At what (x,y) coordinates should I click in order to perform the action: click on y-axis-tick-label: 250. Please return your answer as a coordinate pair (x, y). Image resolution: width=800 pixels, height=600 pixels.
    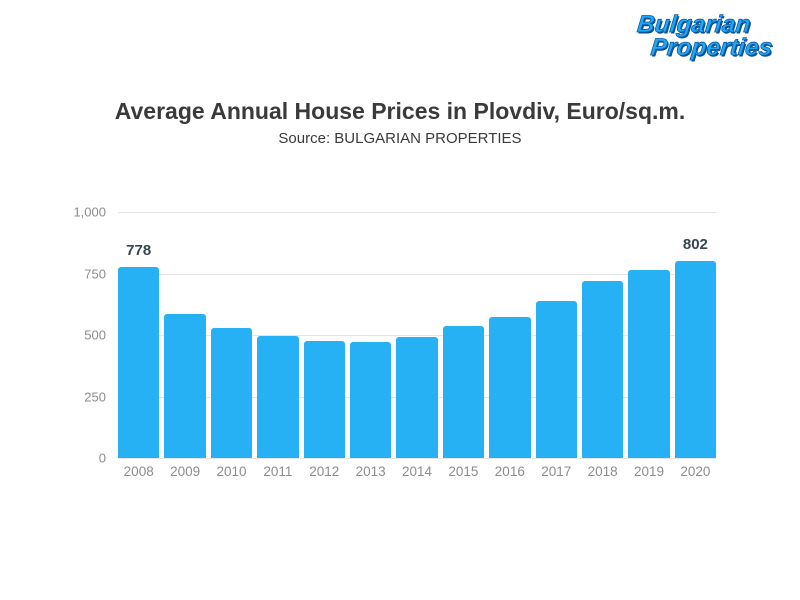
    Looking at the image, I should click on (95, 396).